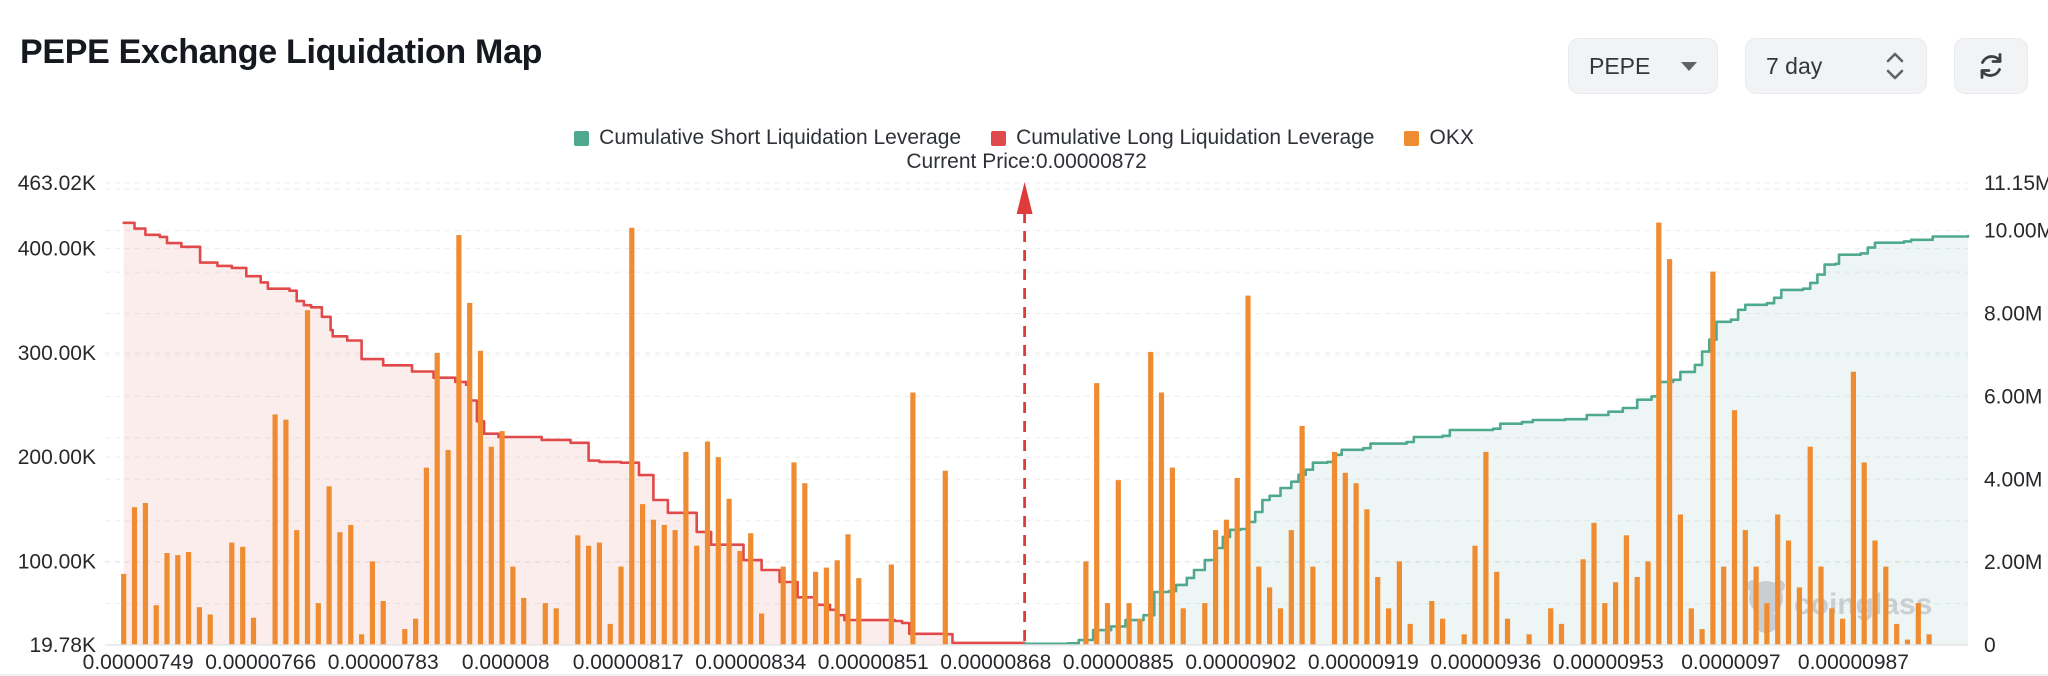 The image size is (2048, 676). What do you see at coordinates (57, 561) in the screenshot?
I see `left-tick-label: 100.00K` at bounding box center [57, 561].